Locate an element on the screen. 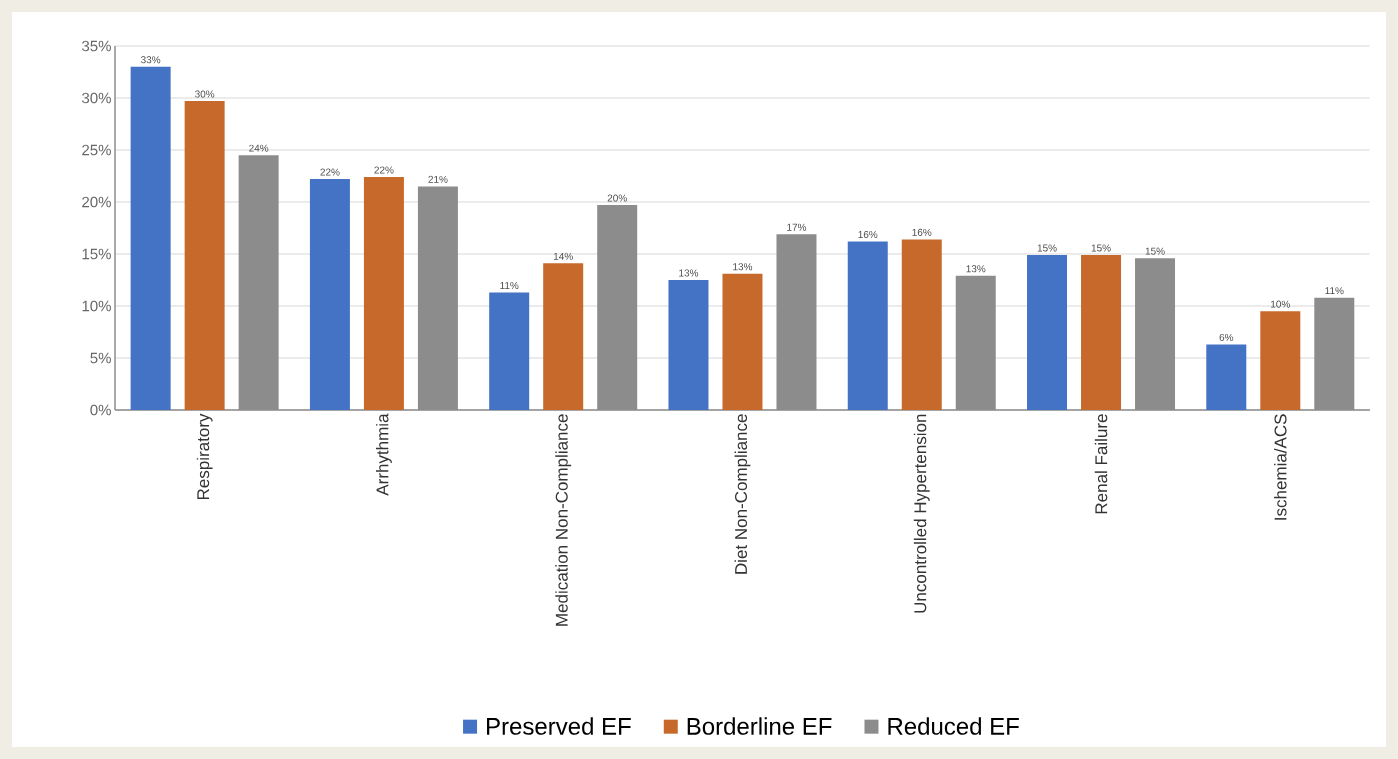 This screenshot has width=1398, height=759. x-tick-label: Uncontrolled Hypertension is located at coordinates (921, 513).